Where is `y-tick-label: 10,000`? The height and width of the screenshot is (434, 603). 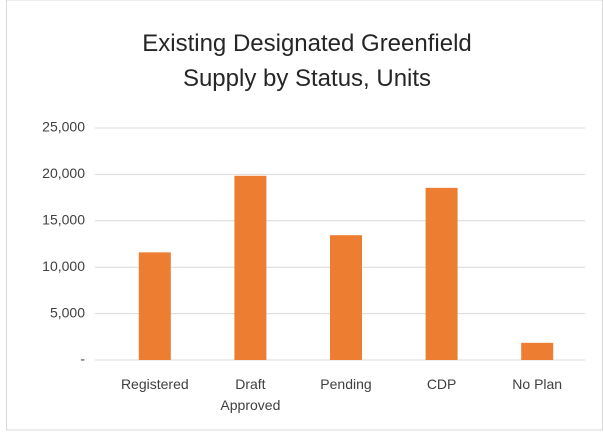
y-tick-label: 10,000 is located at coordinates (63, 266).